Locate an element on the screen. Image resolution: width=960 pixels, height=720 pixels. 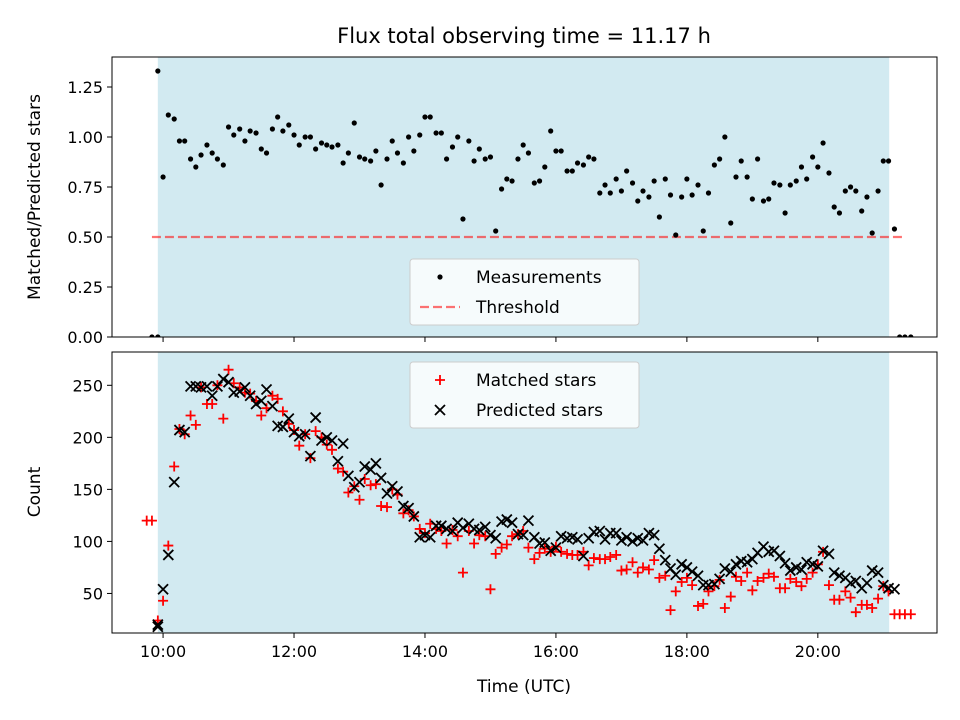
legend-label: Matched stars is located at coordinates (536, 381).